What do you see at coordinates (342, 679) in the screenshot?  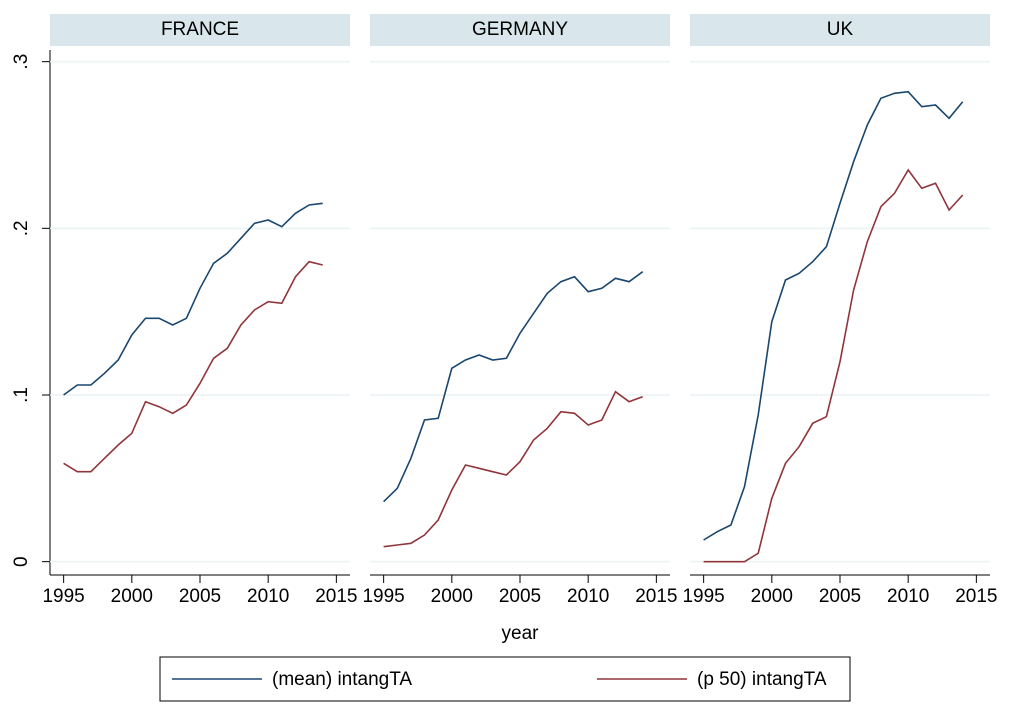 I see `legend-label: (mean) intangTA` at bounding box center [342, 679].